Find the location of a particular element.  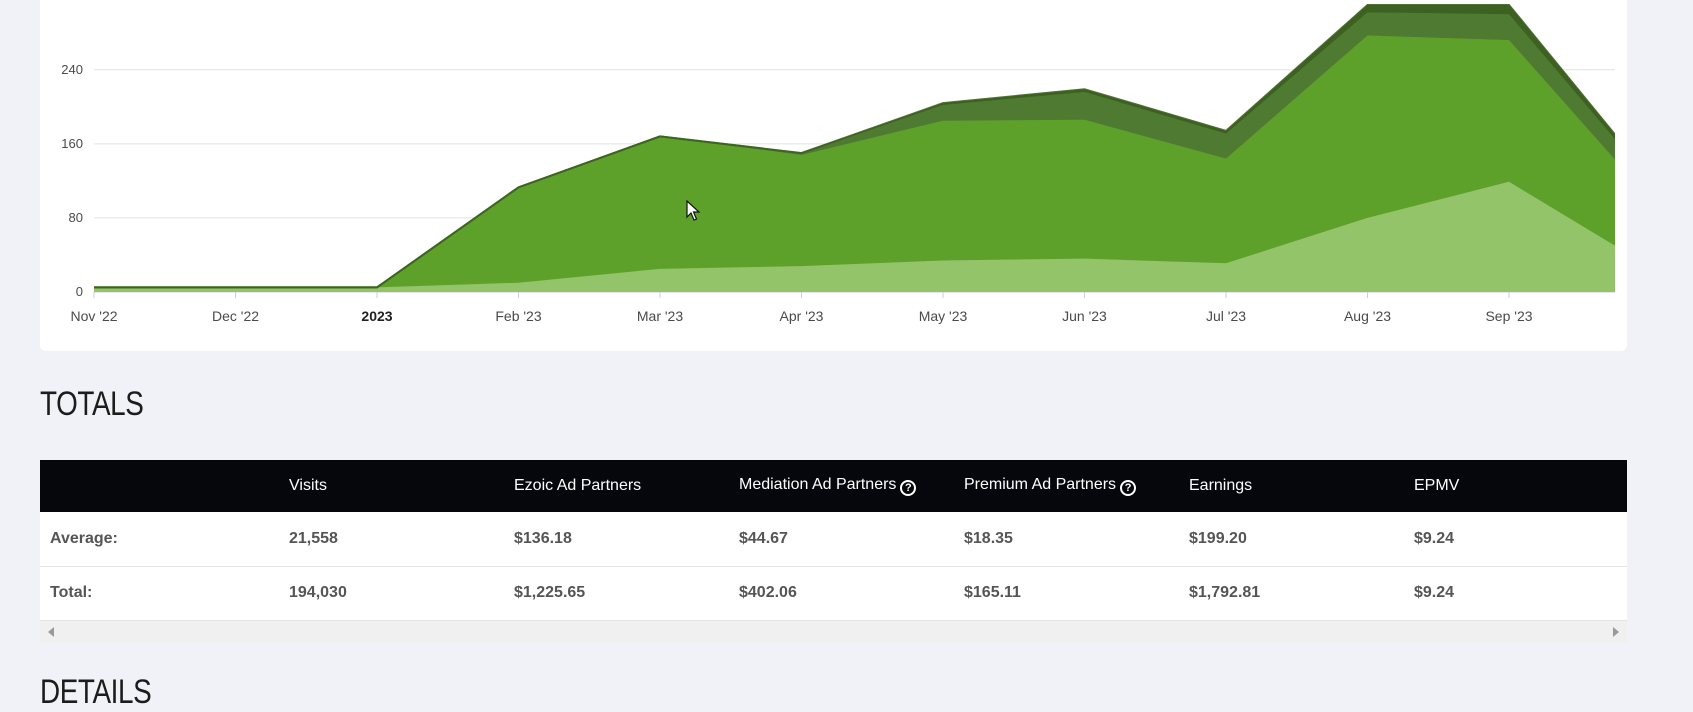

x-tick-label: Dec '22 is located at coordinates (235, 316).